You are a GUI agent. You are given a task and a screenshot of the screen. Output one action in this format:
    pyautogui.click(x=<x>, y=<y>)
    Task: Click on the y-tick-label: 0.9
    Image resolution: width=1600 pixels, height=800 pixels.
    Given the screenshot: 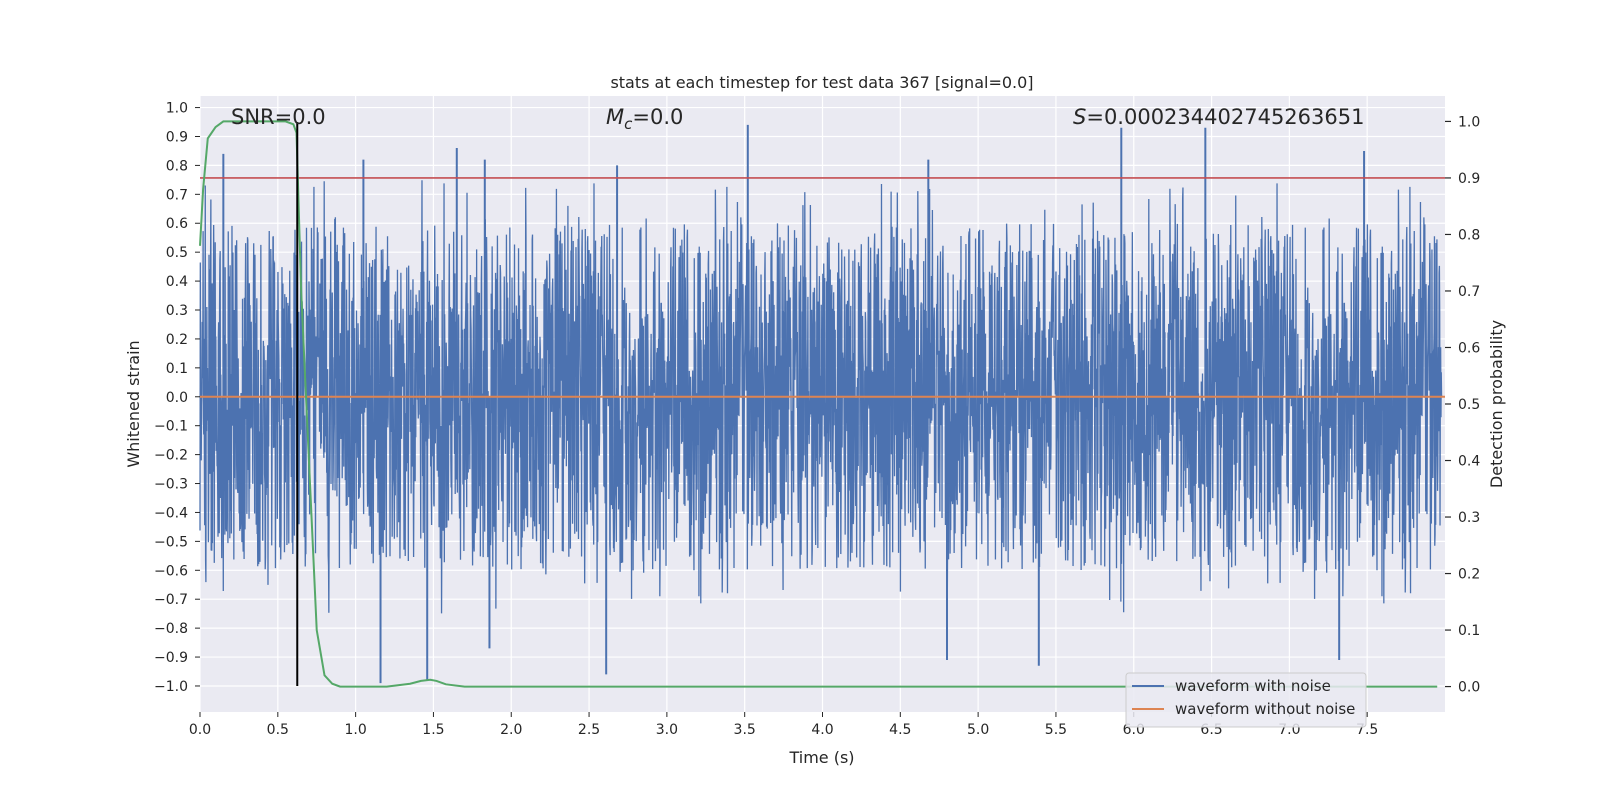 What is the action you would take?
    pyautogui.click(x=177, y=137)
    